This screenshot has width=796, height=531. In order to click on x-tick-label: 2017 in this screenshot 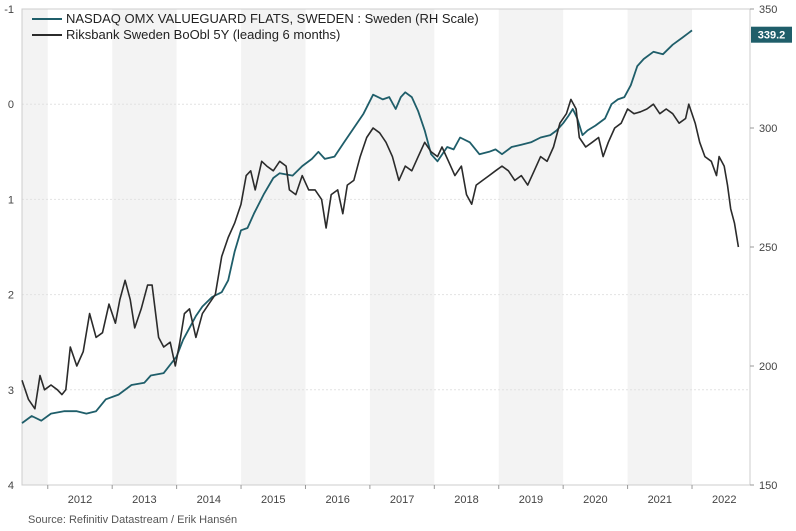, I will do `click(402, 500)`.